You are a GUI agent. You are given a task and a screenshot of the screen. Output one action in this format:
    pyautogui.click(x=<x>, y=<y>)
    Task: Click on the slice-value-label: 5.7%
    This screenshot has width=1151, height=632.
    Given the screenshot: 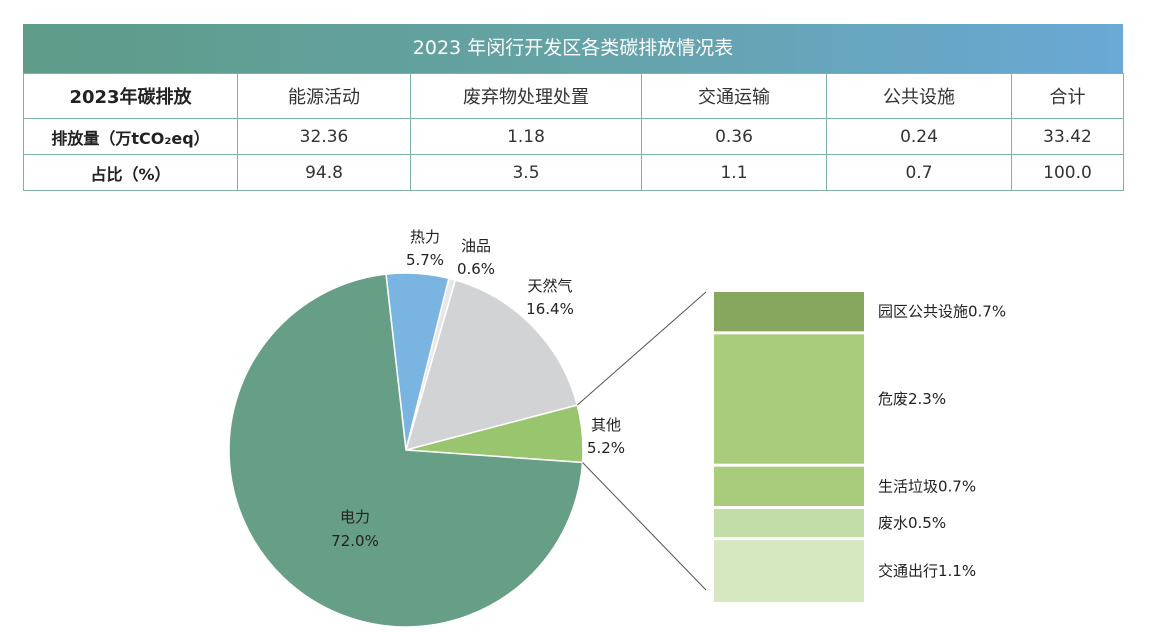 What is the action you would take?
    pyautogui.click(x=425, y=260)
    